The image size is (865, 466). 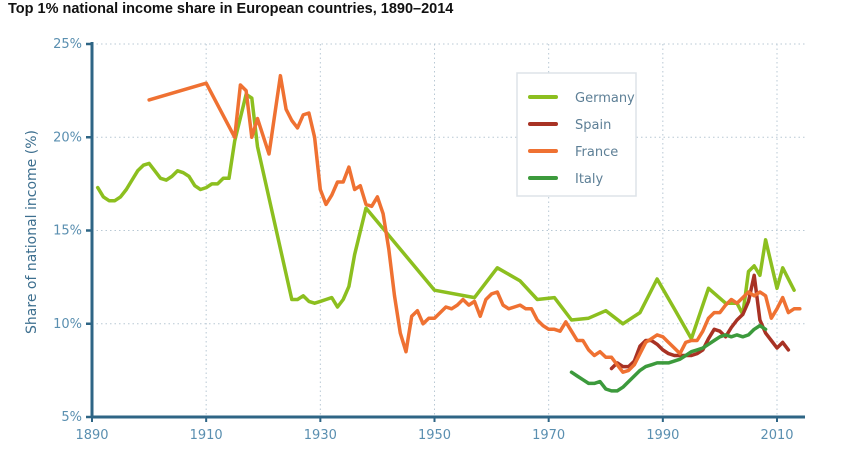 I want to click on x-tick-label: 1890, so click(x=91, y=435).